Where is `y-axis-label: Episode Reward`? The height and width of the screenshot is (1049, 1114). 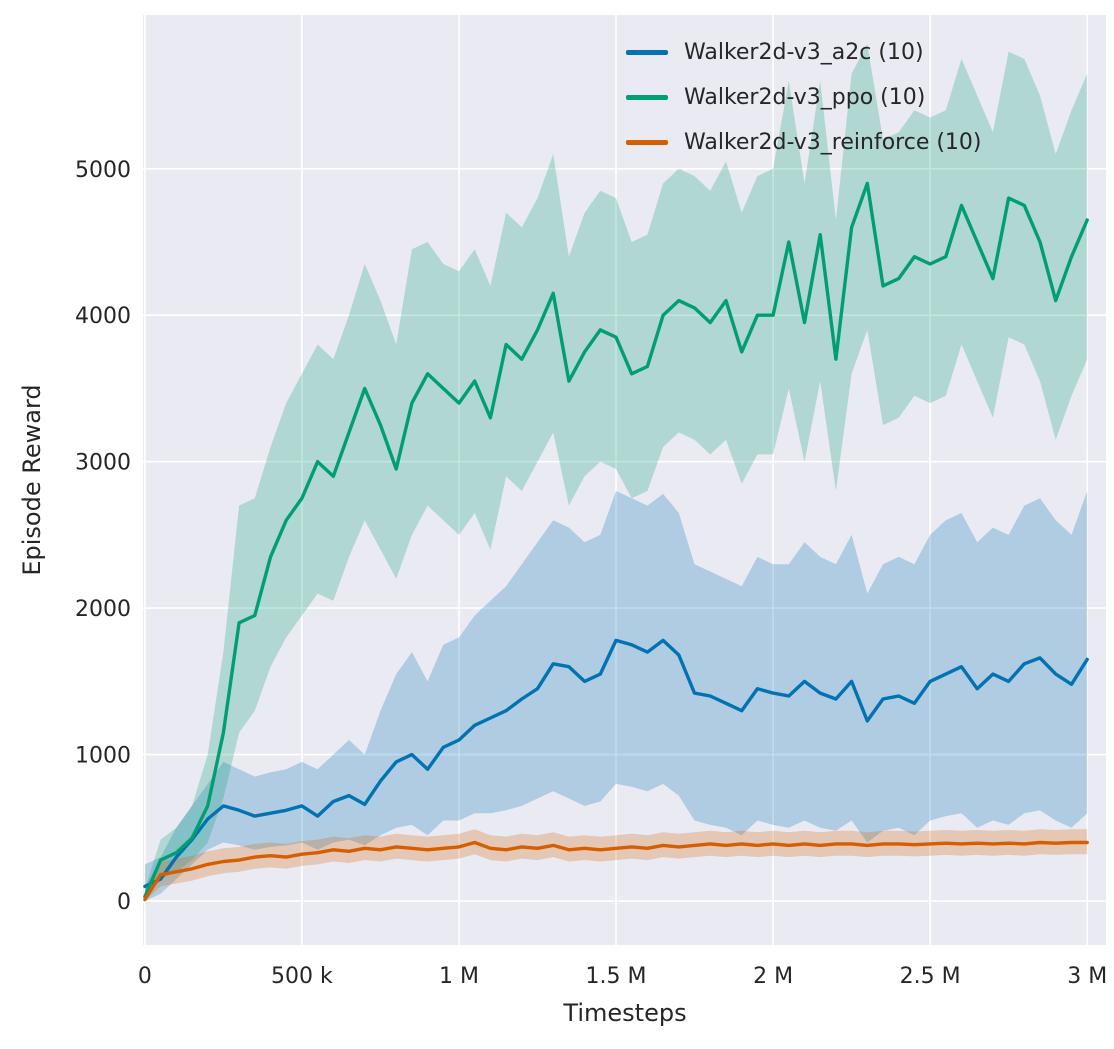 y-axis-label: Episode Reward is located at coordinates (32, 480).